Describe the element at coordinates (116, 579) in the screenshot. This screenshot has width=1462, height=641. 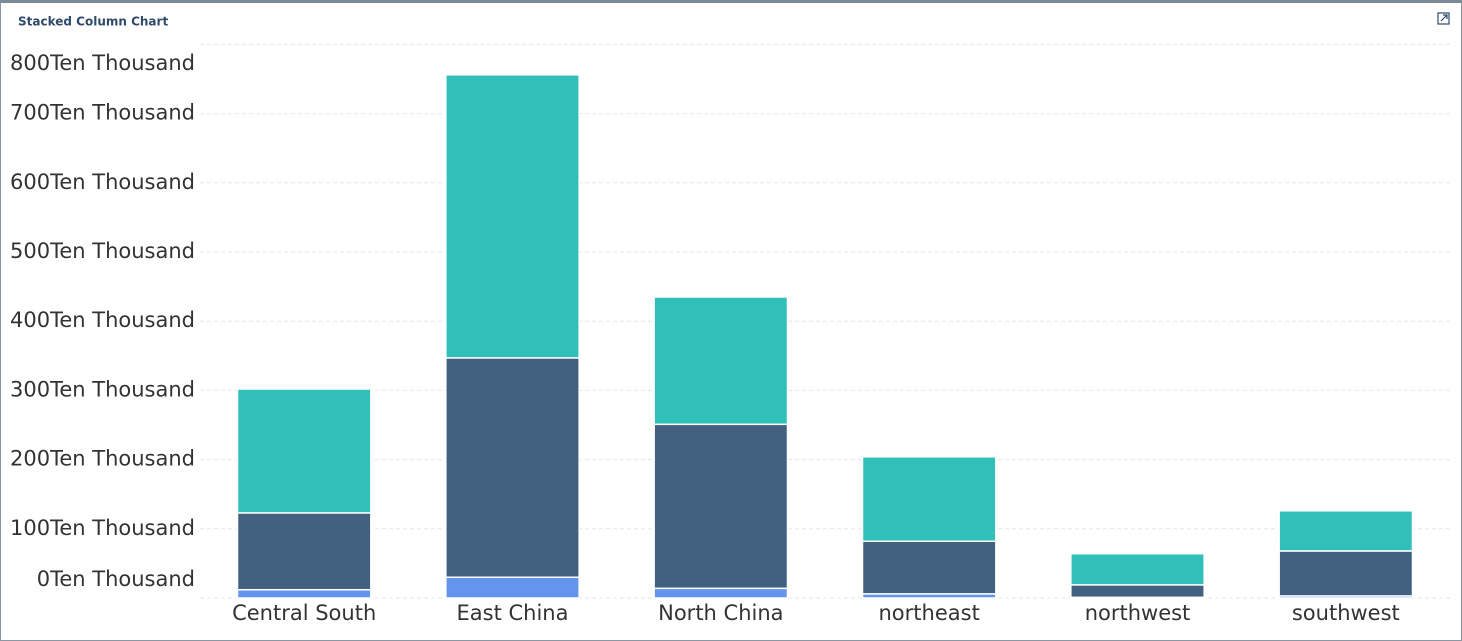
I see `y-tick-label: 0Ten Thousand` at that location.